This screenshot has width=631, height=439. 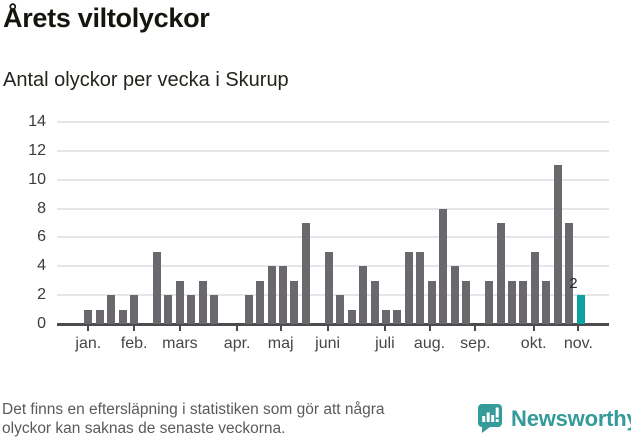 What do you see at coordinates (41, 237) in the screenshot?
I see `y-axis-label: 6` at bounding box center [41, 237].